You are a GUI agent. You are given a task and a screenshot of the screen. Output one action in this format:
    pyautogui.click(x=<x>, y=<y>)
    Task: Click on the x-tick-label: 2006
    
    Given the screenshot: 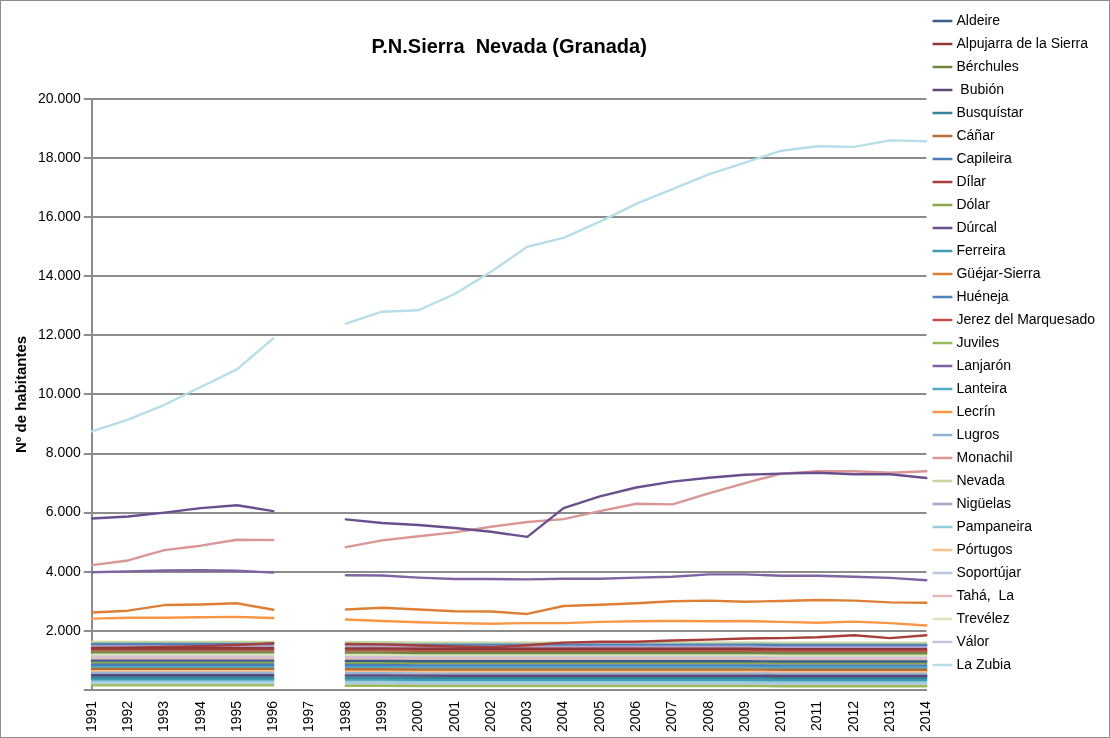 What is the action you would take?
    pyautogui.click(x=635, y=716)
    